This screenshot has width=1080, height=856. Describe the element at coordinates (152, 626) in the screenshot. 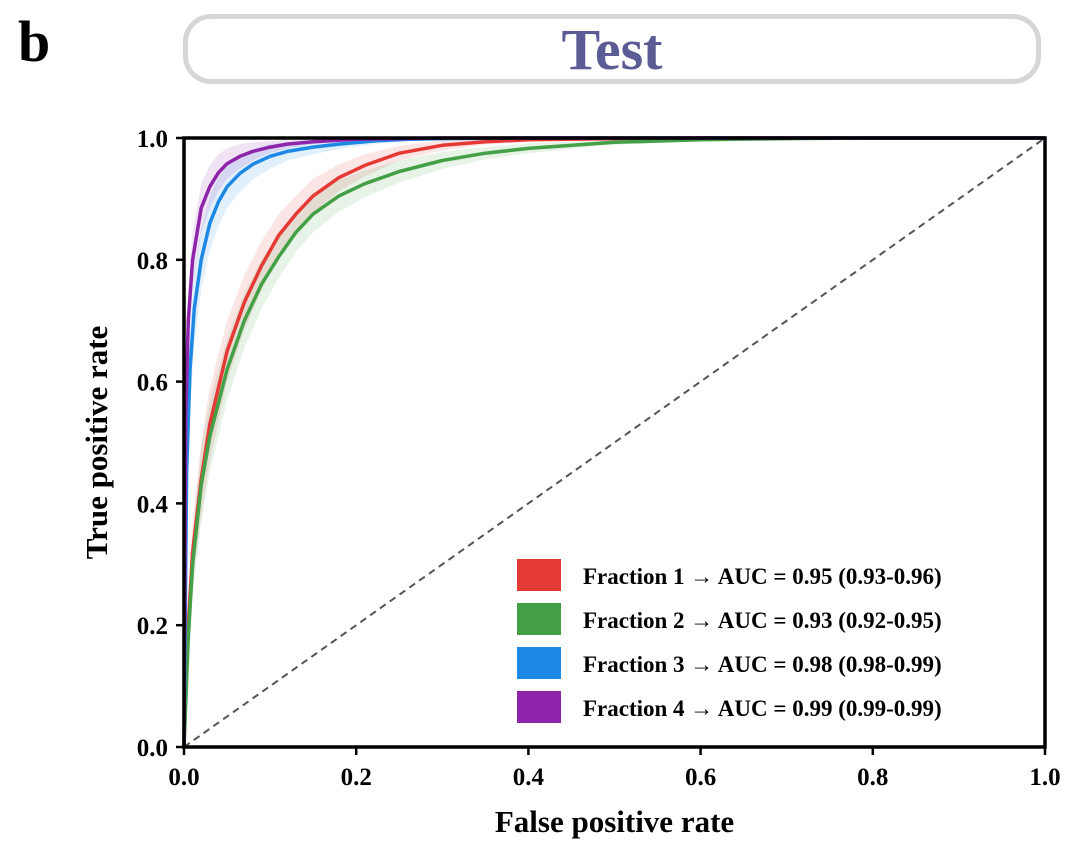

I see `y-tick-label: 0.2` at that location.